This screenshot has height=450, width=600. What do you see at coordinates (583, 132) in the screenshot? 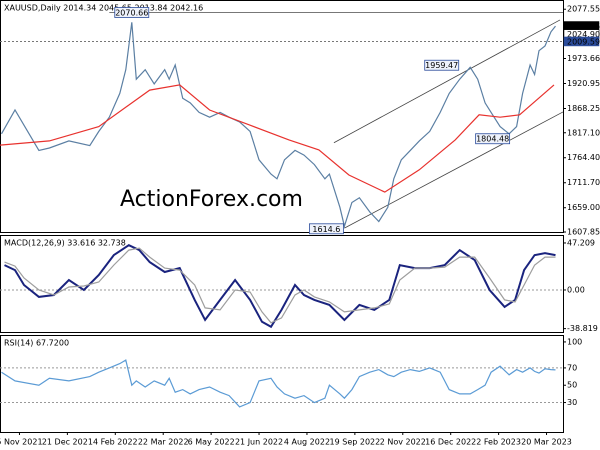
I see `y-tick-label: 1817.10` at bounding box center [583, 132].